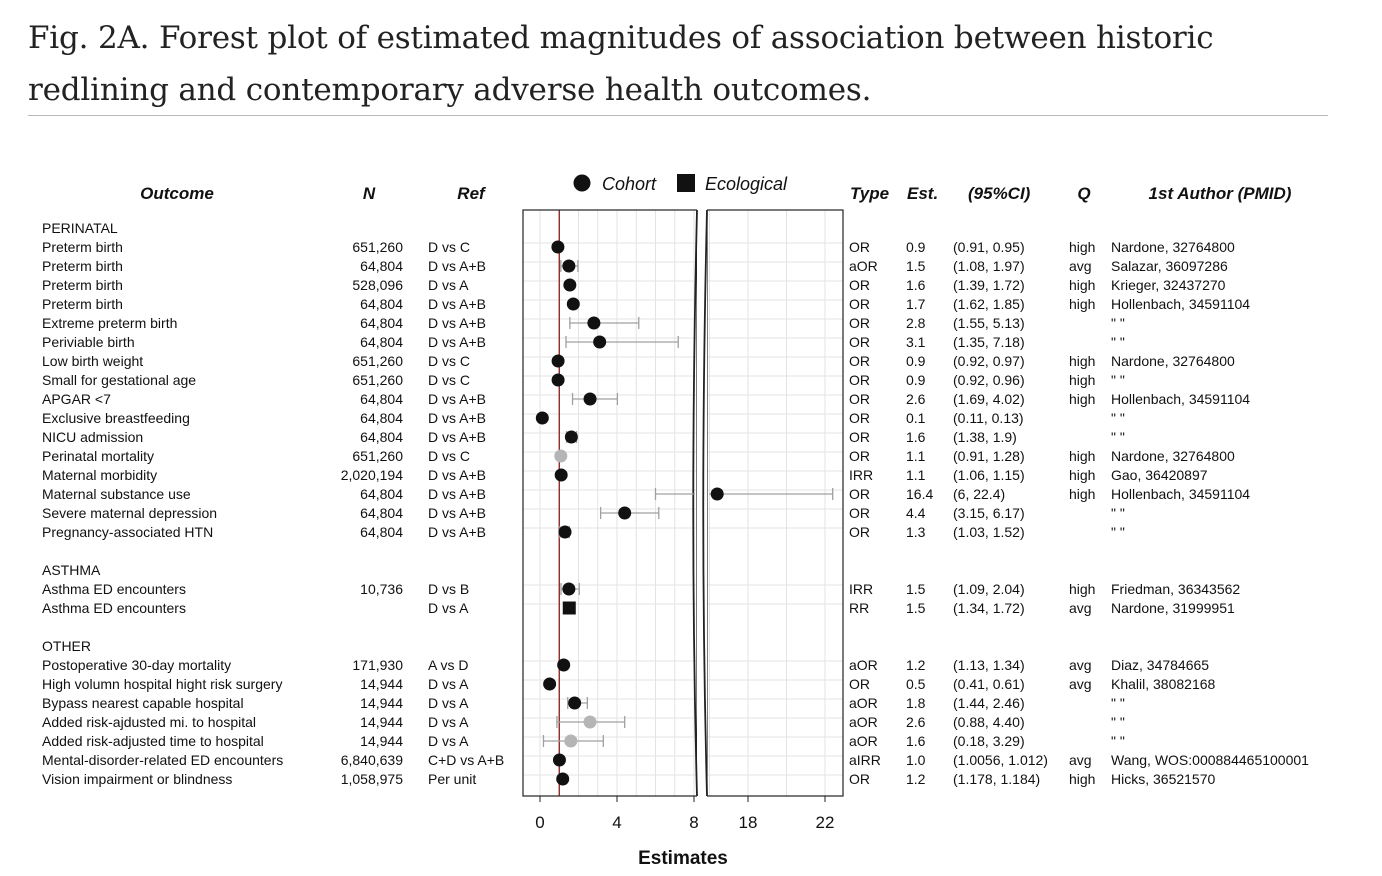 The height and width of the screenshot is (876, 1382). Describe the element at coordinates (66, 646) in the screenshot. I see `section-label: OTHER` at that location.